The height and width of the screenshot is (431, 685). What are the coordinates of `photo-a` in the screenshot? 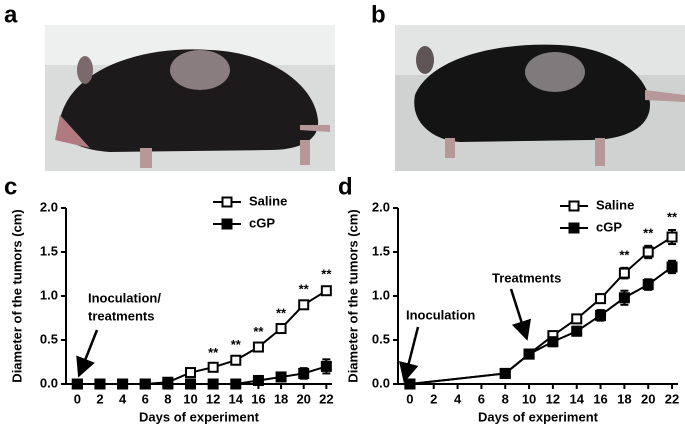 It's located at (190, 98).